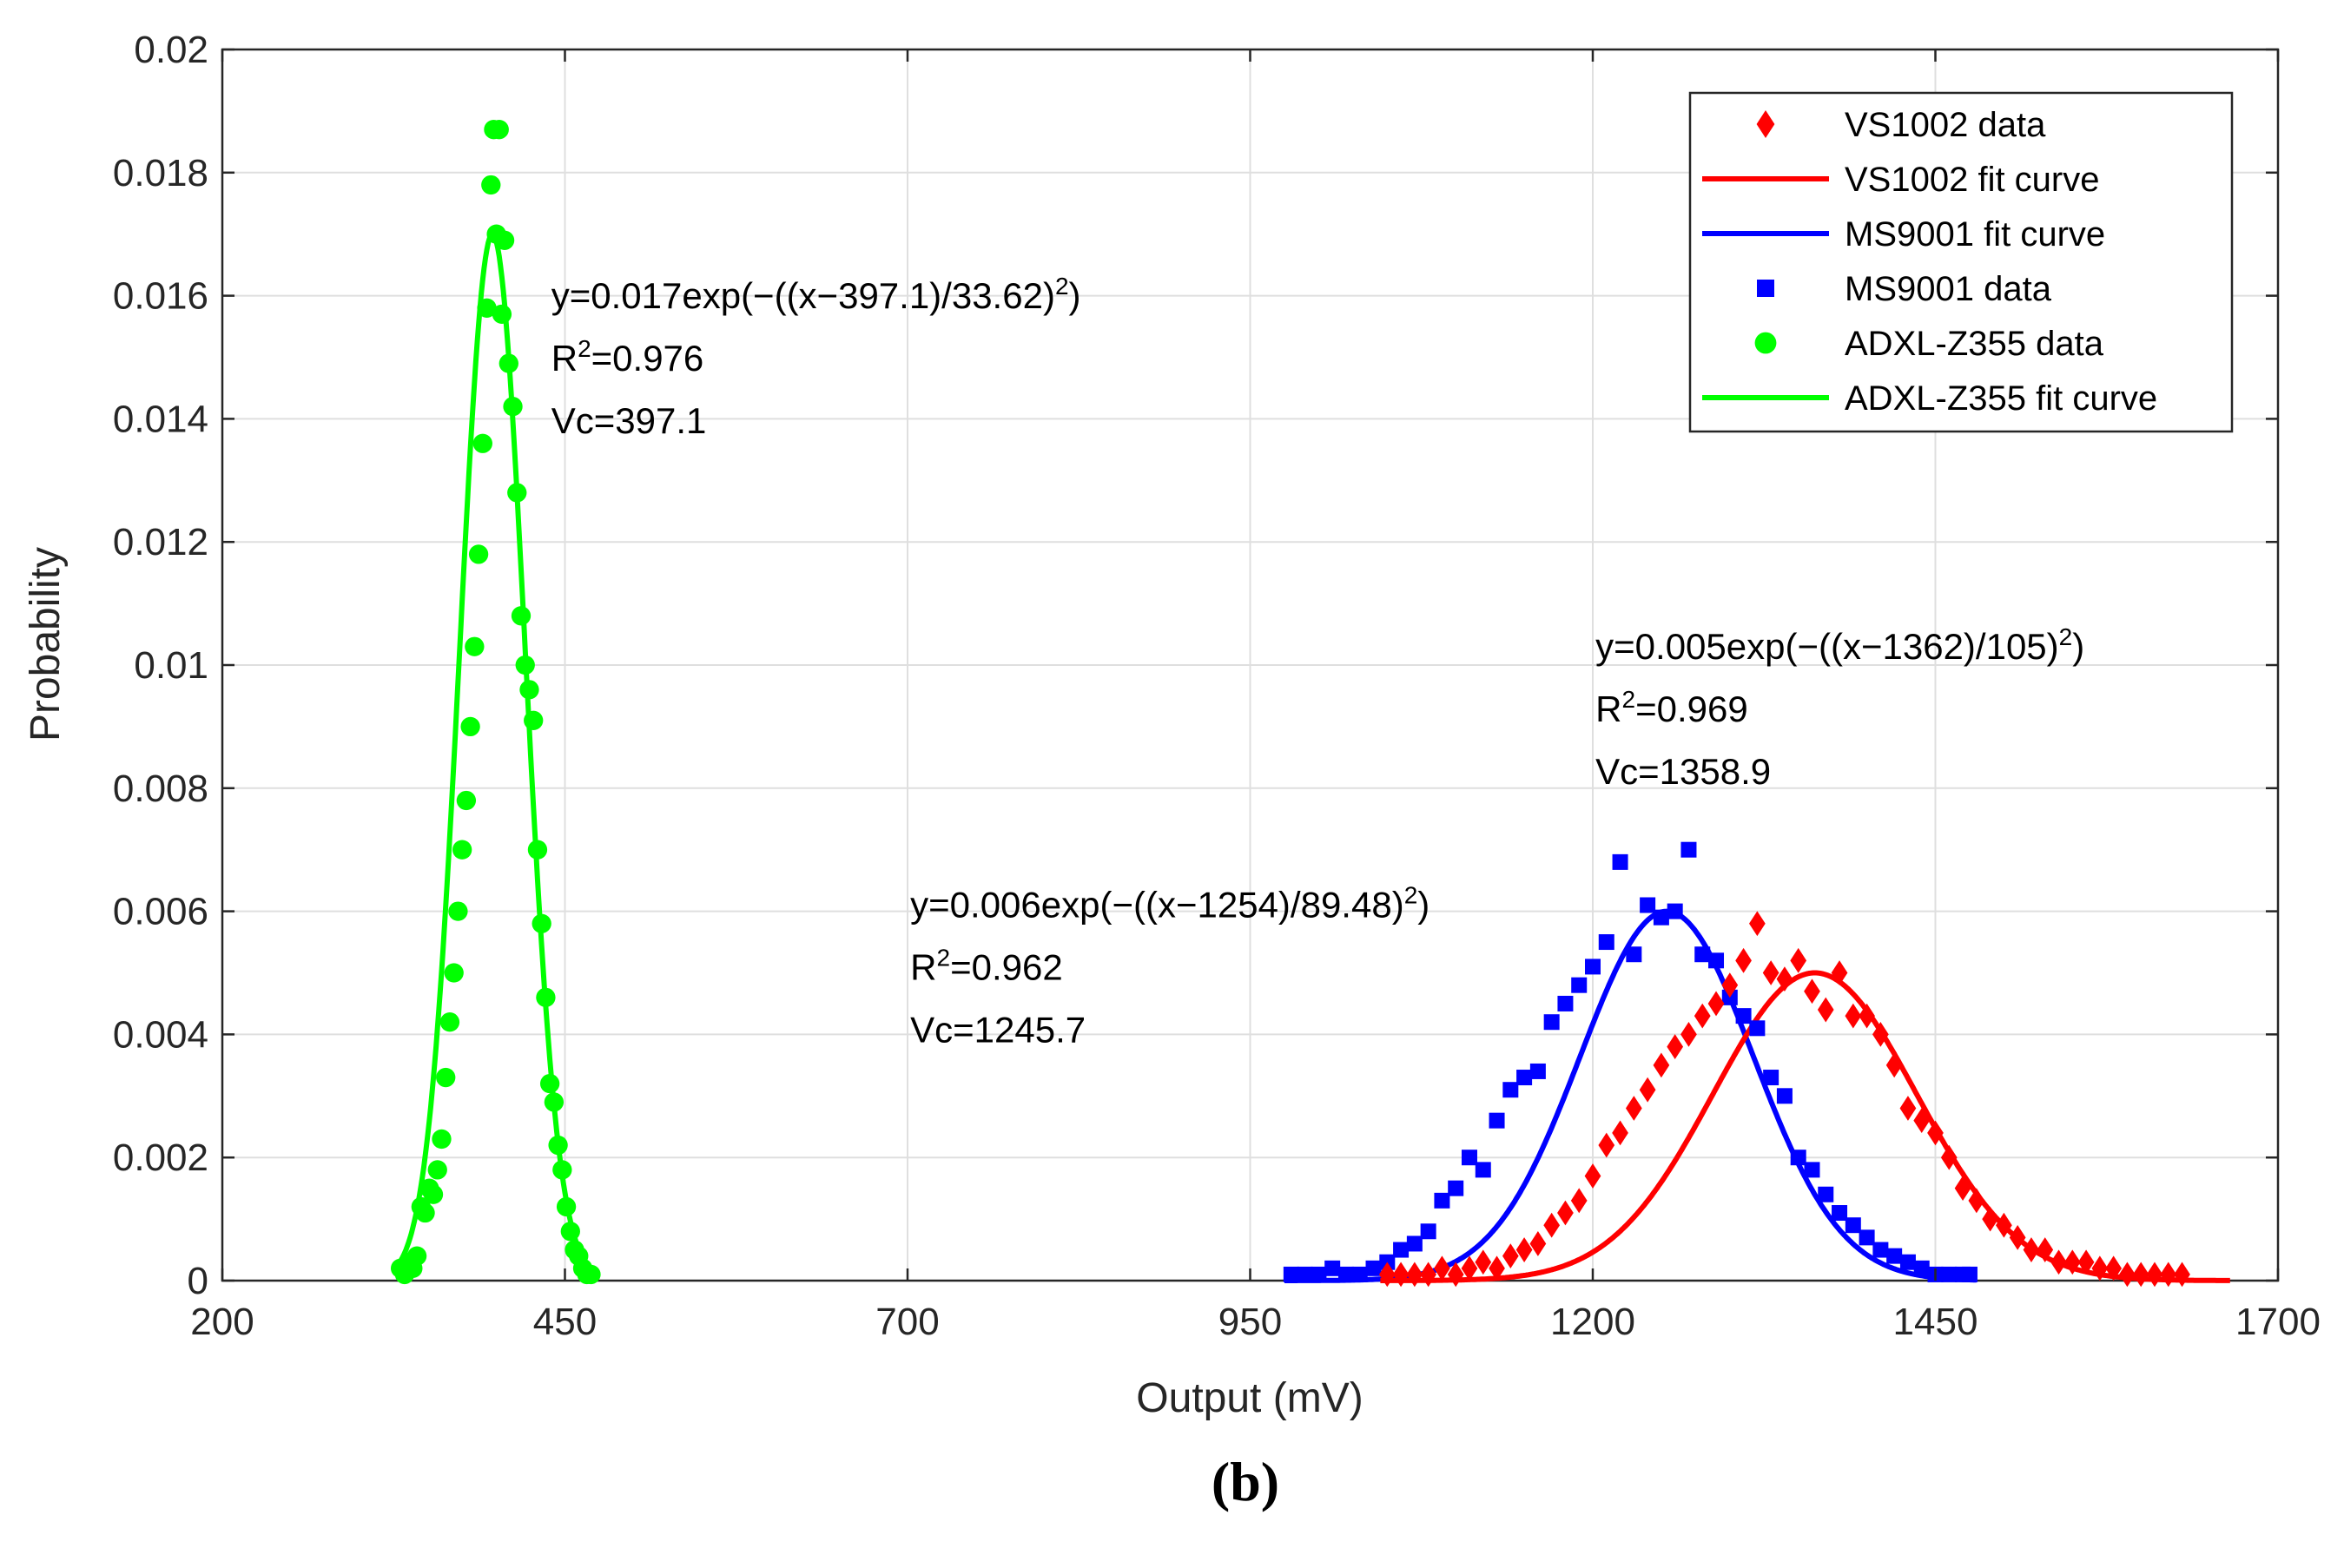 The width and height of the screenshot is (2344, 1568). What do you see at coordinates (1765, 343) in the screenshot?
I see `legend-swatch-adxl-z355-data` at bounding box center [1765, 343].